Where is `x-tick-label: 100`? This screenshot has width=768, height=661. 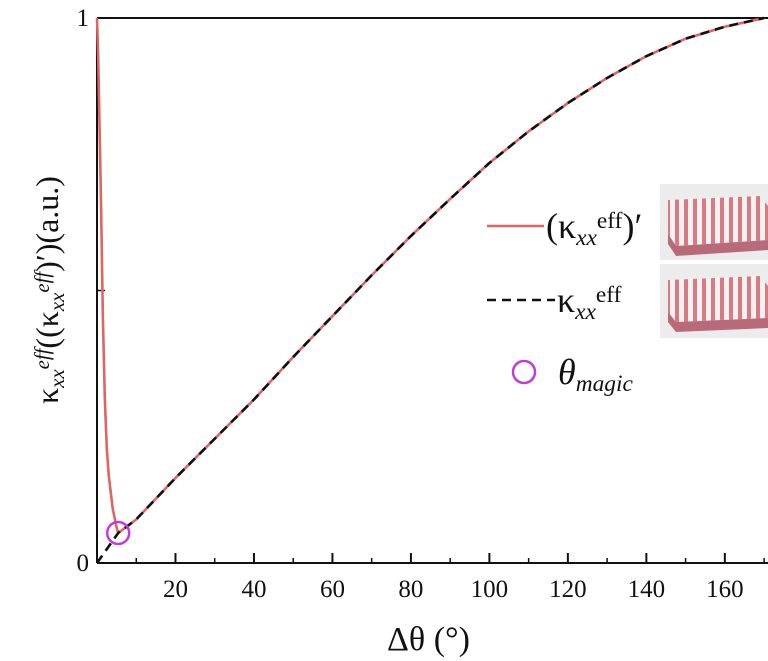
x-tick-label: 100 is located at coordinates (490, 589).